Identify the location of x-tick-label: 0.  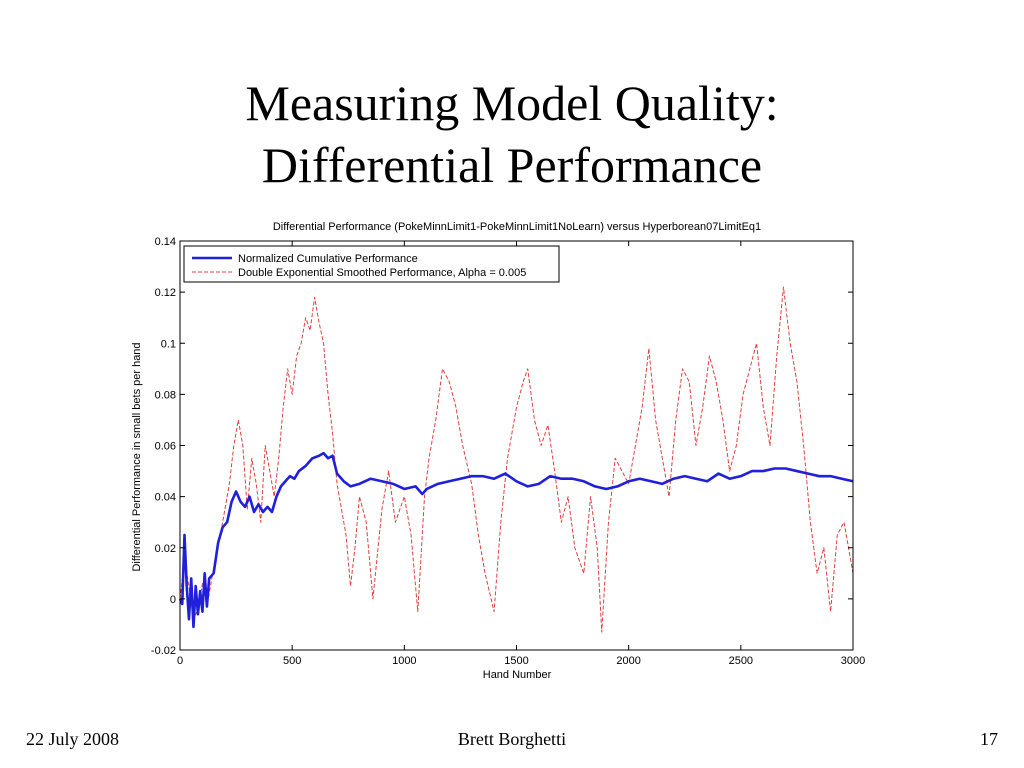
(180, 661).